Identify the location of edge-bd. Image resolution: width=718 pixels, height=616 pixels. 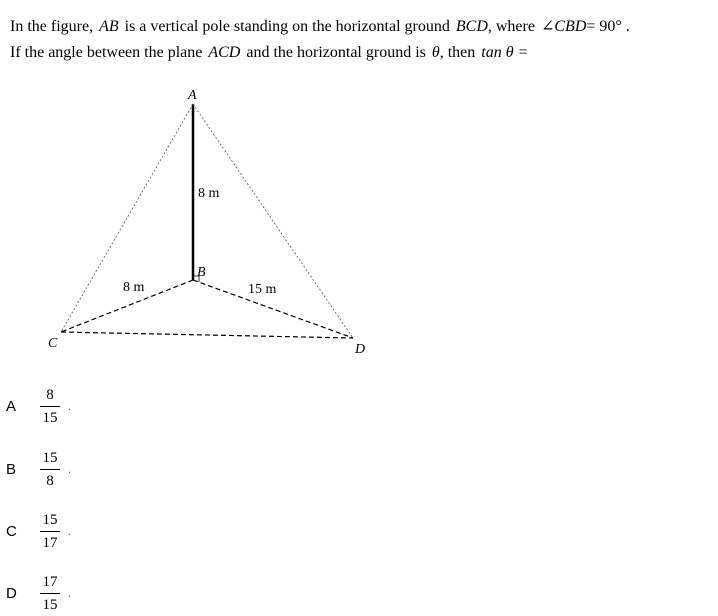
(273, 309).